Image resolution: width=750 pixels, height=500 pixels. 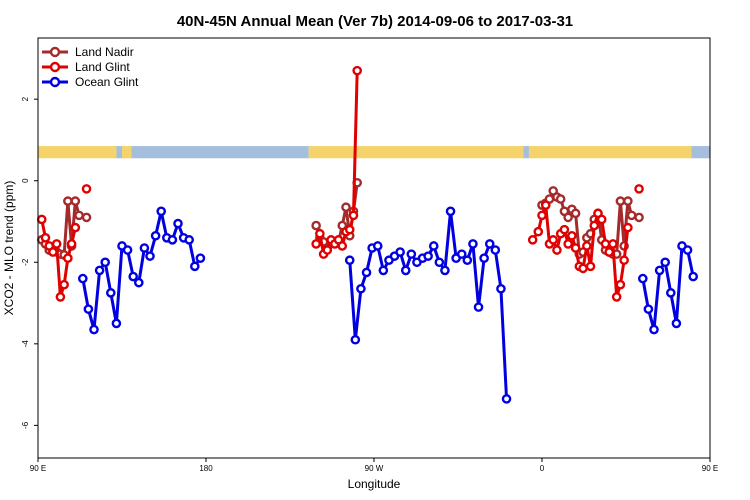 I want to click on legend-item: Land Nadir, so click(x=88, y=52).